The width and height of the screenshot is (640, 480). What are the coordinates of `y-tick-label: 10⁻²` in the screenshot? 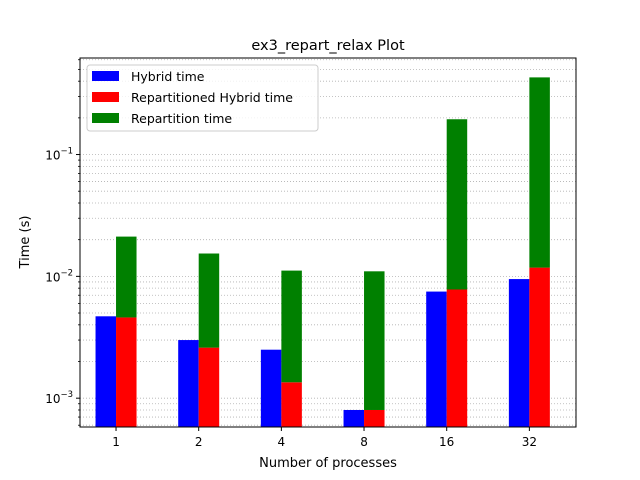 It's located at (59, 276).